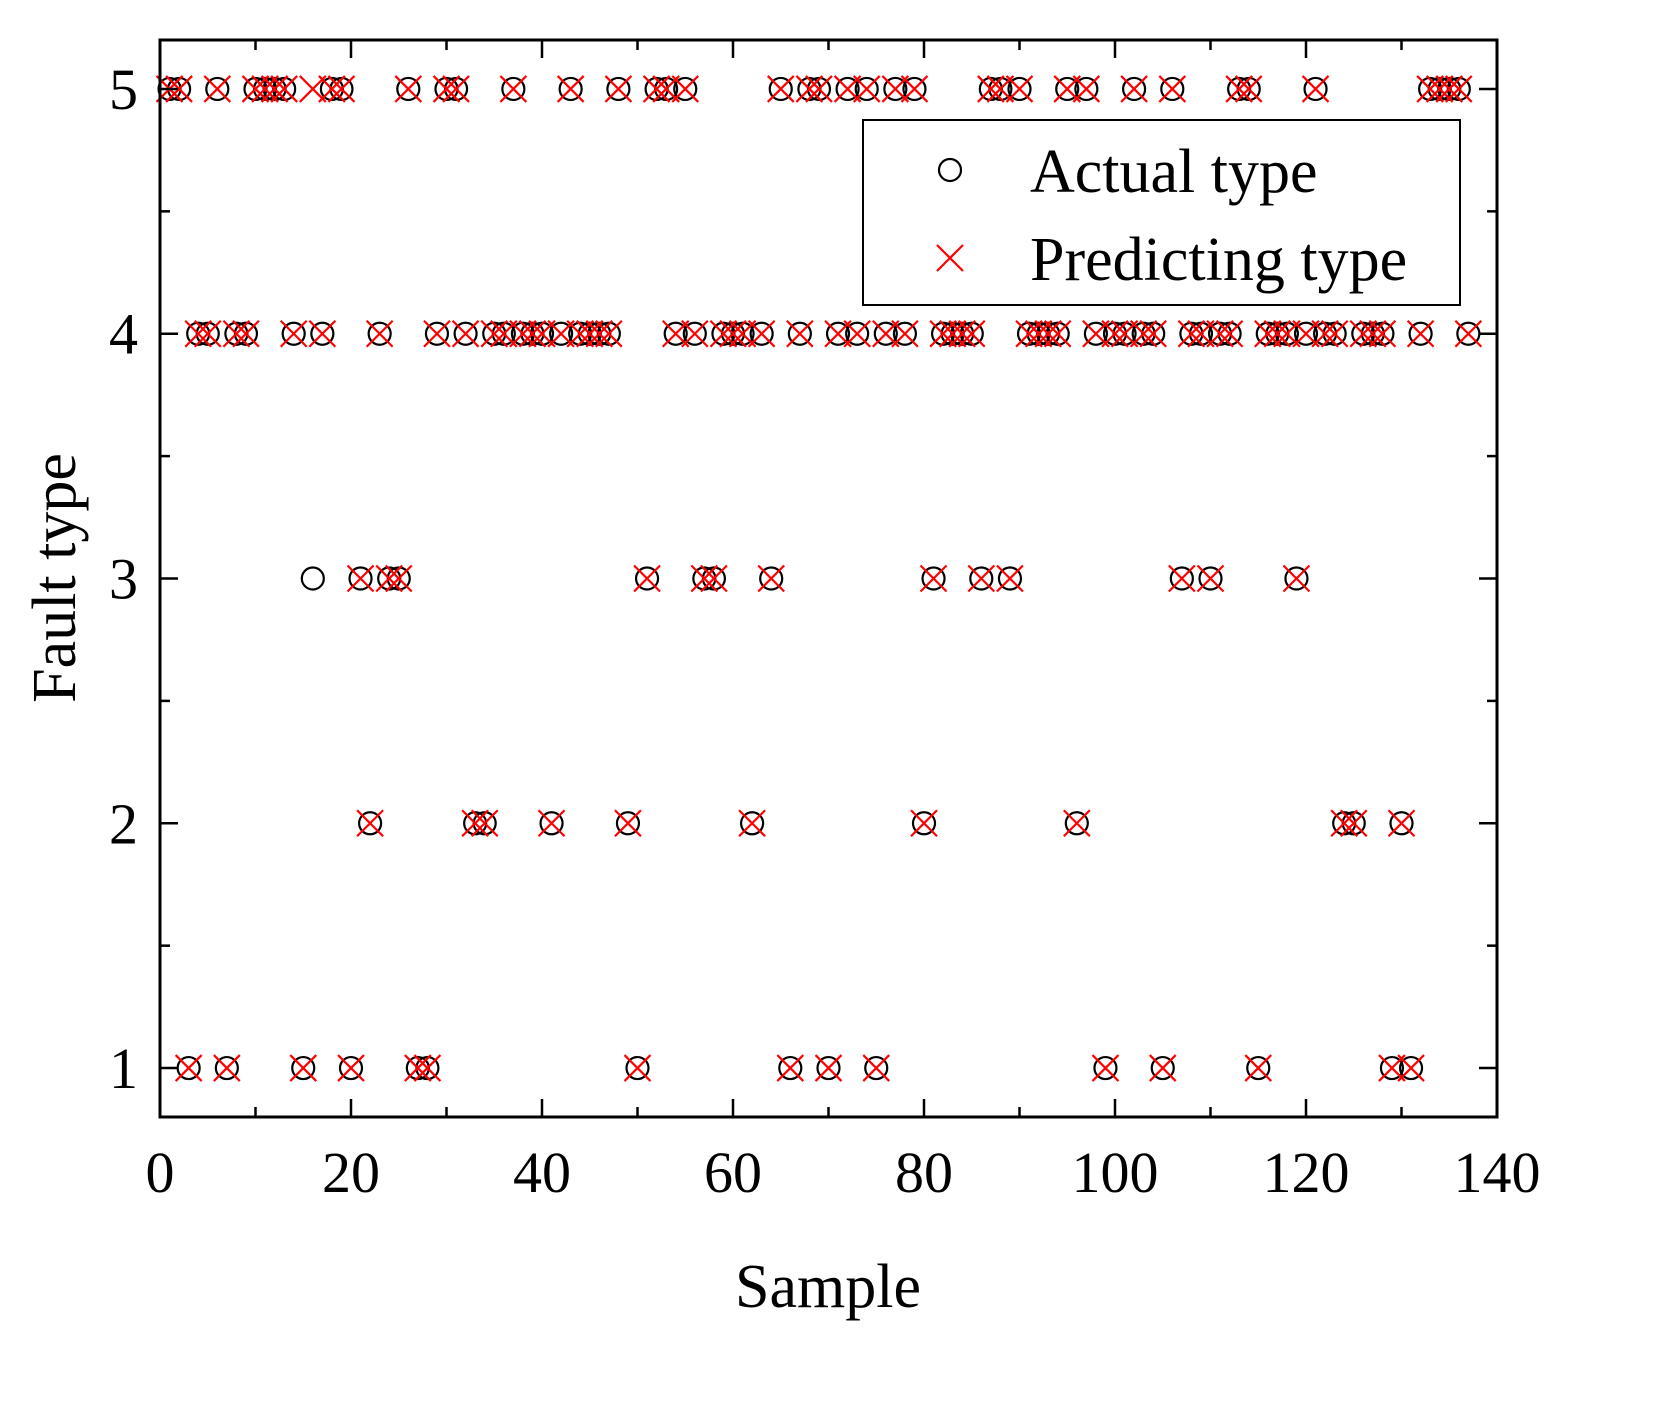  What do you see at coordinates (123, 89) in the screenshot?
I see `y-tick-label: 5` at bounding box center [123, 89].